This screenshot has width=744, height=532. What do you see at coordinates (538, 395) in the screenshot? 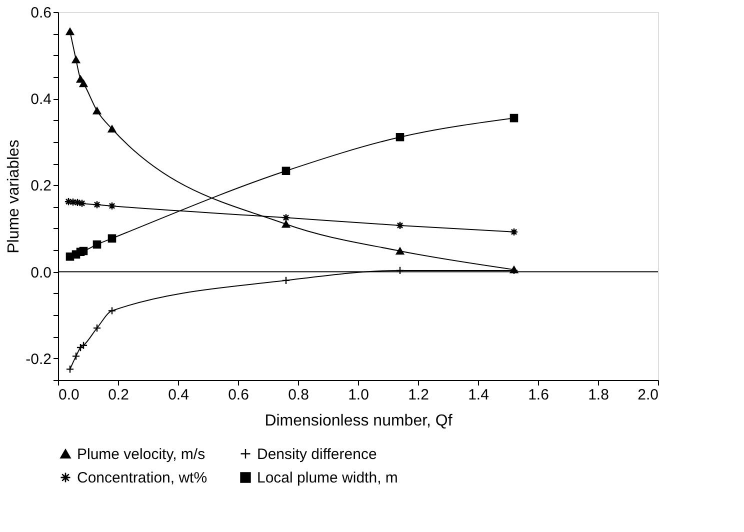
I see `x-tick-label: 1.6` at bounding box center [538, 395].